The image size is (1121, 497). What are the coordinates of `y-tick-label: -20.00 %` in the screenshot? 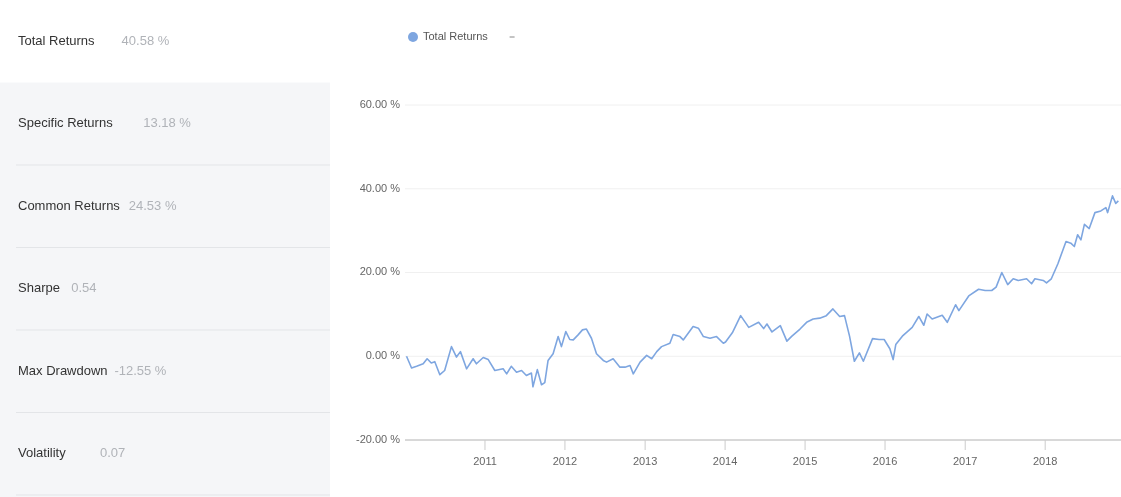 It's located at (378, 438).